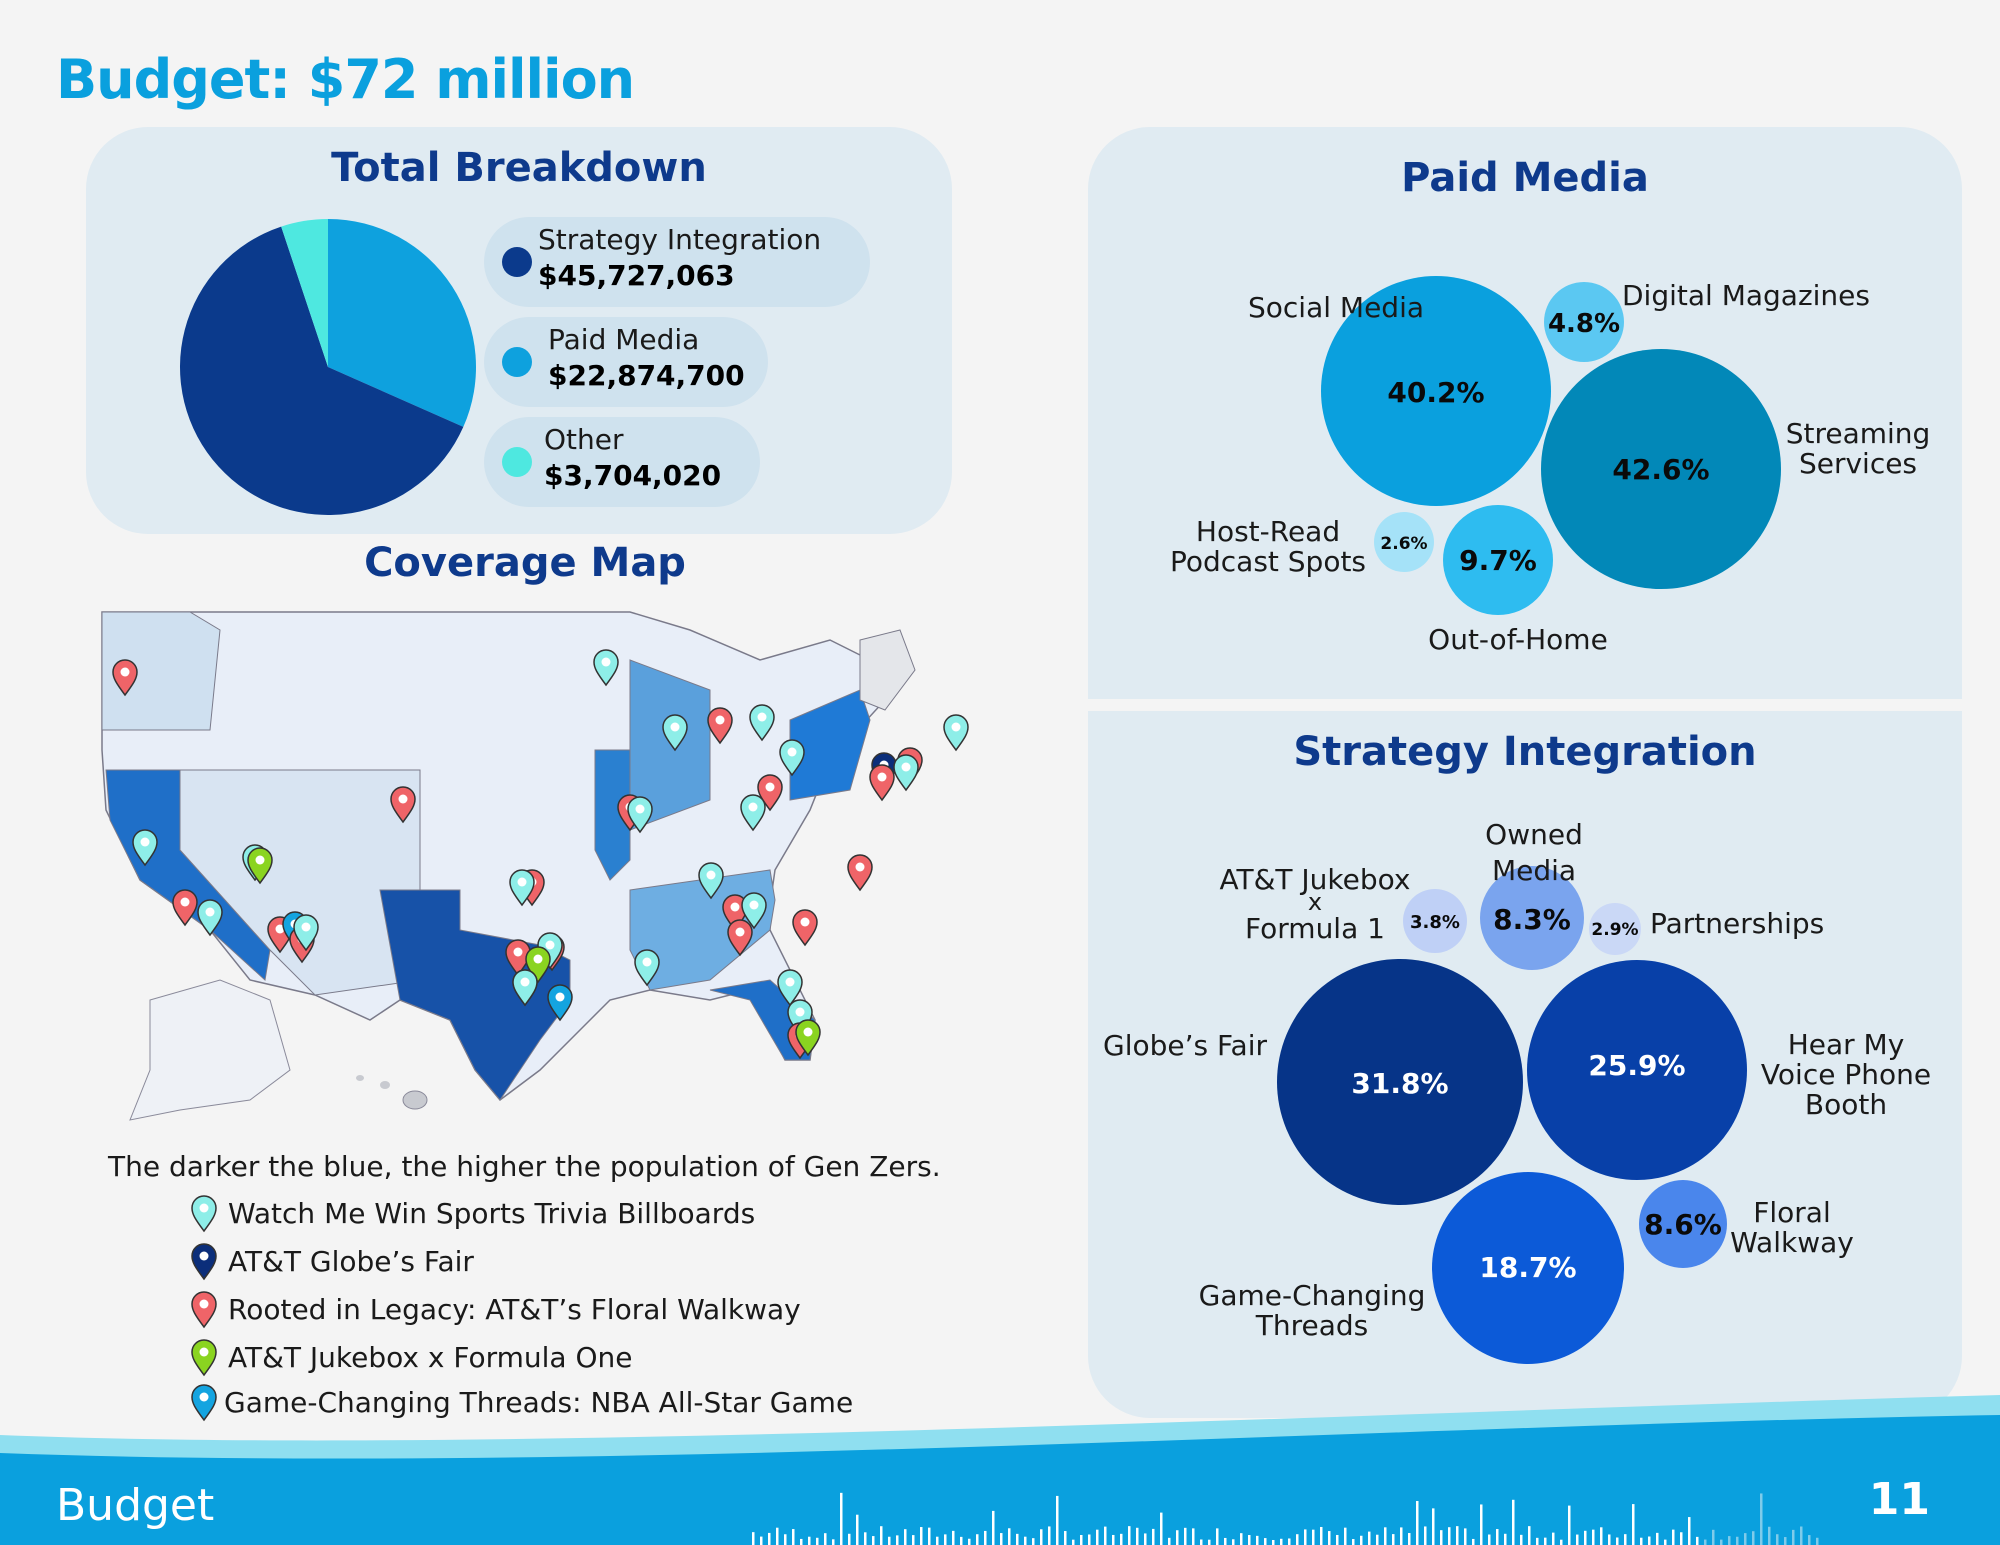  Describe the element at coordinates (646, 375) in the screenshot. I see `legend-value: $22,874,700` at that location.